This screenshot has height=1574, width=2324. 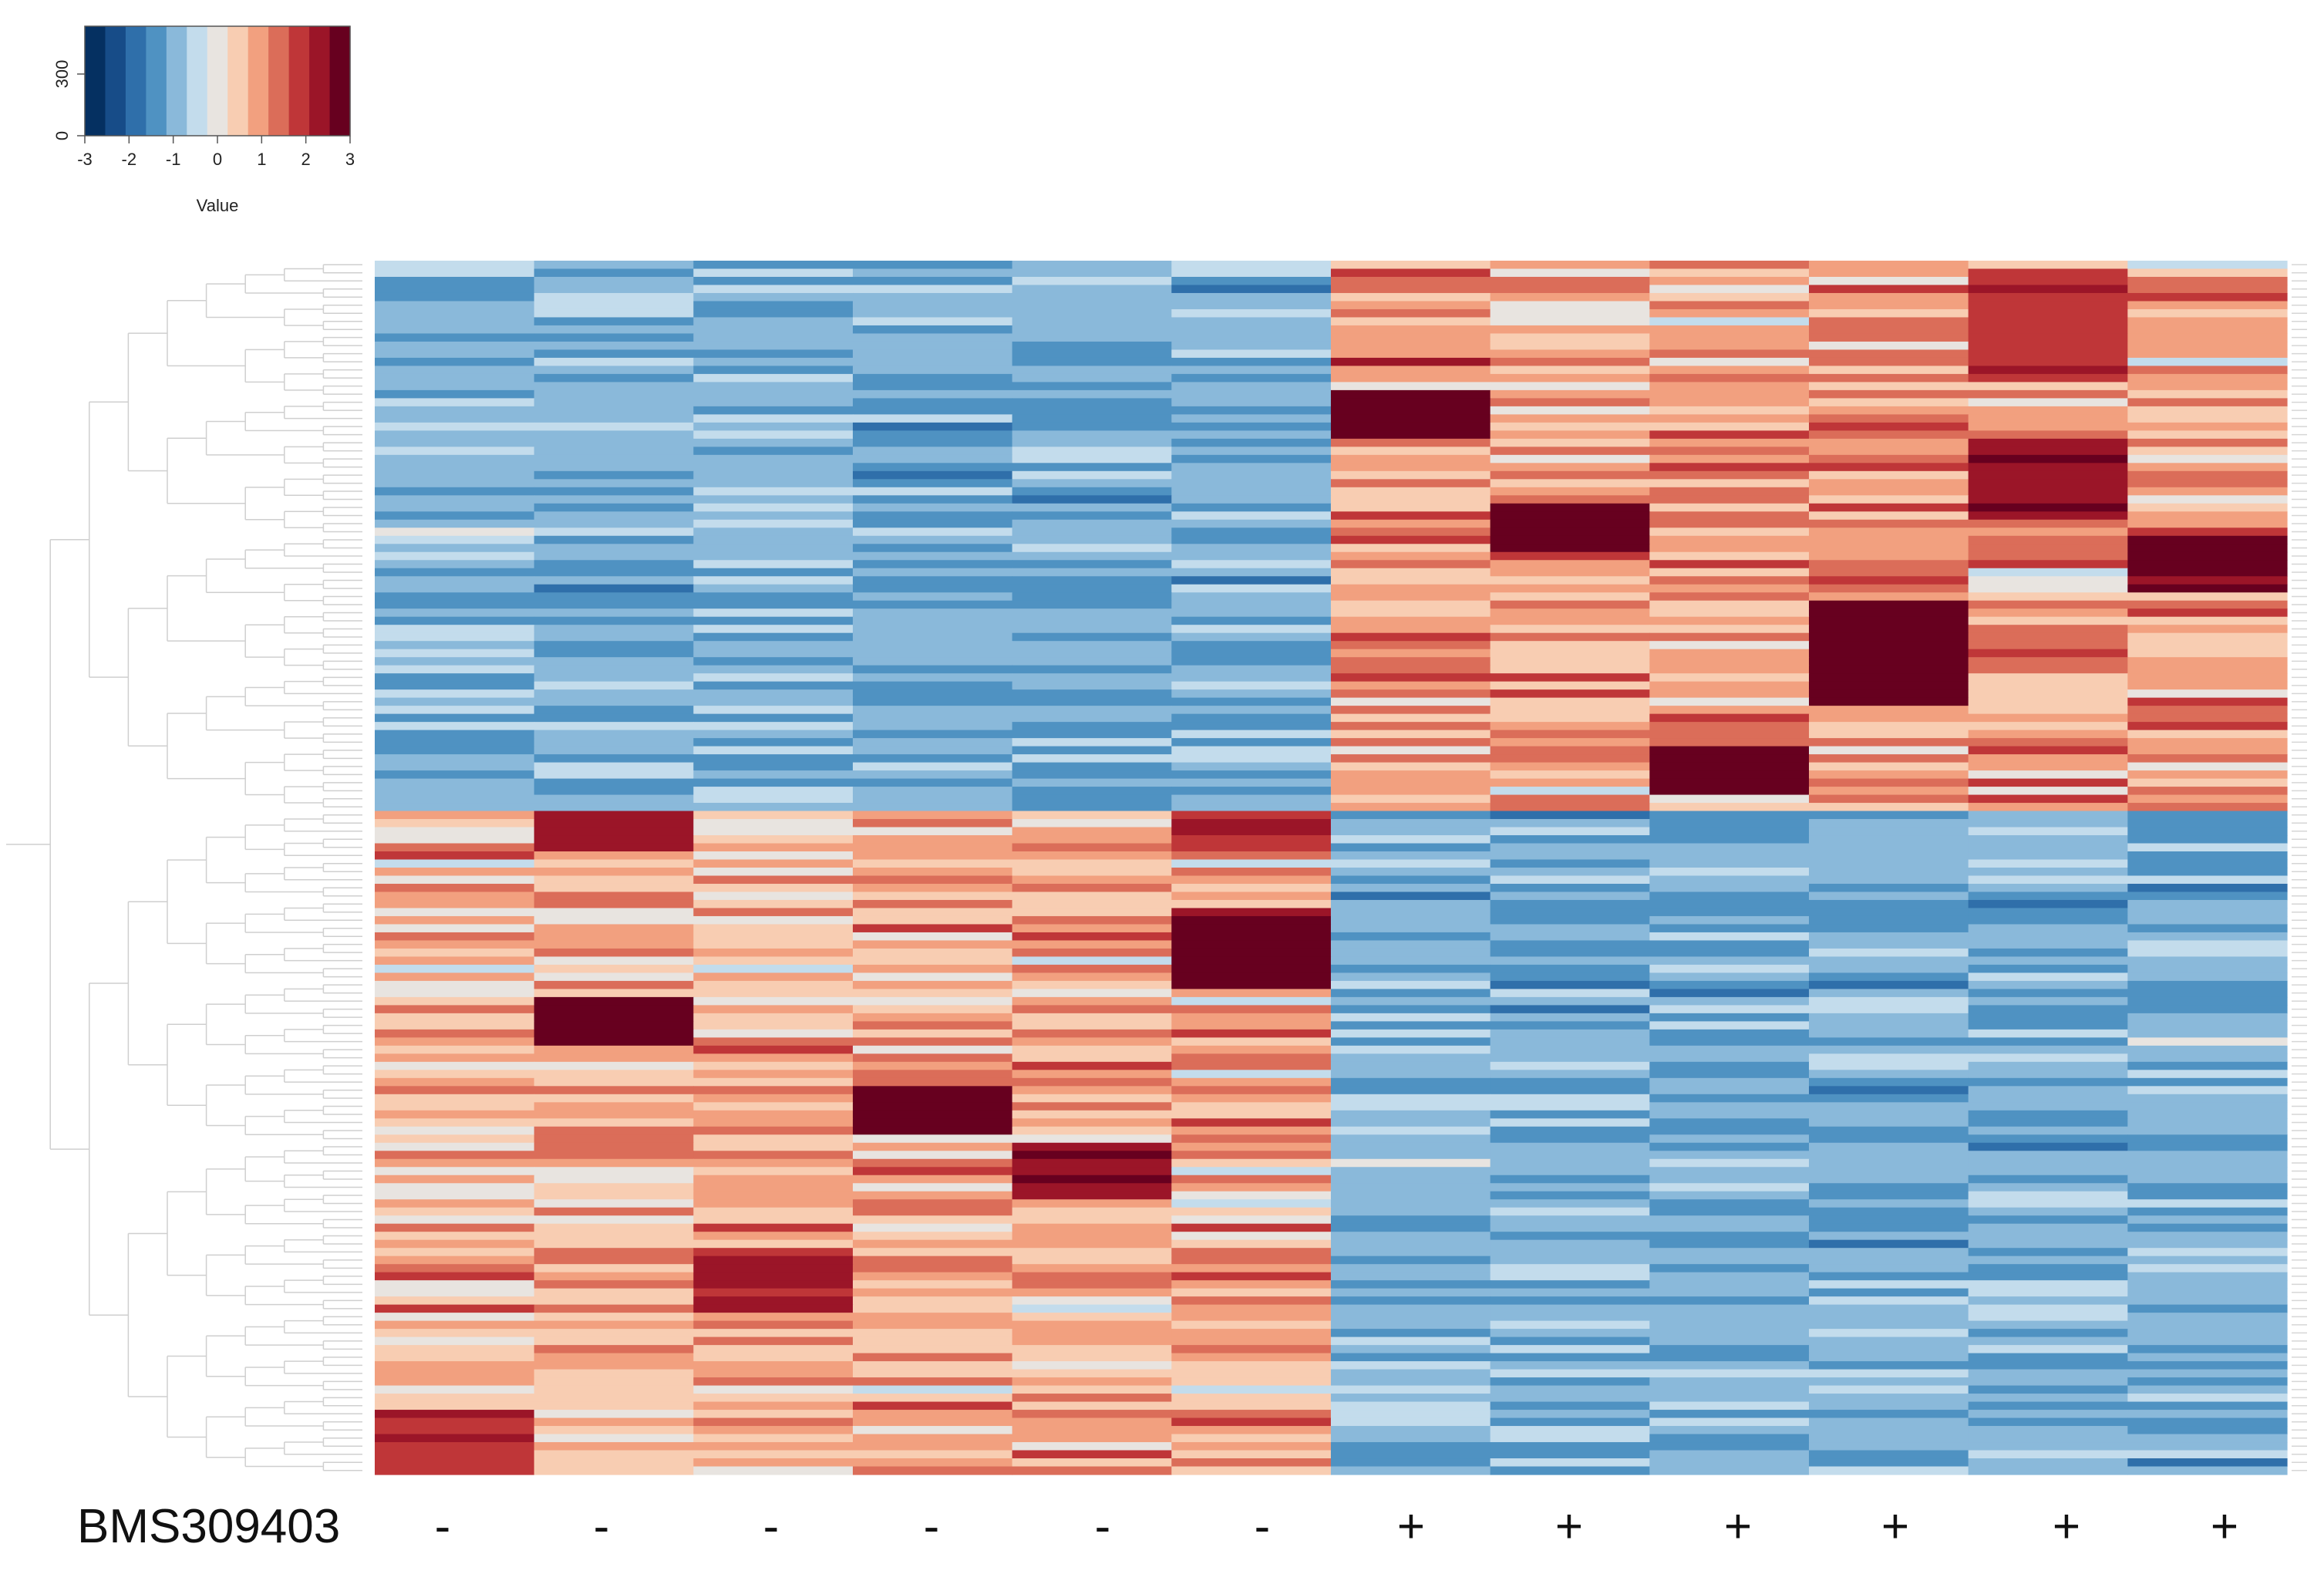 What do you see at coordinates (156, 81) in the screenshot?
I see `color-key-swatch` at bounding box center [156, 81].